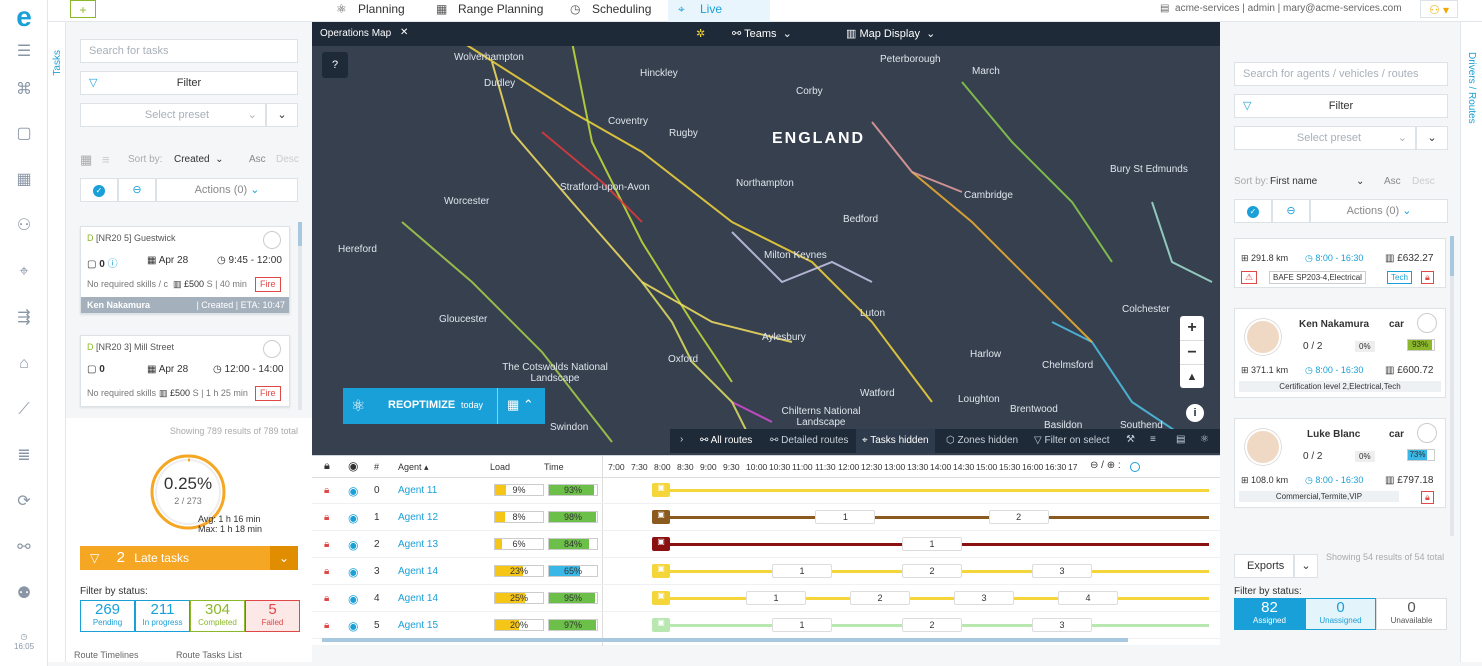 The height and width of the screenshot is (666, 1482). What do you see at coordinates (272, 616) in the screenshot?
I see `status-filter-failed: 5 Failed` at bounding box center [272, 616].